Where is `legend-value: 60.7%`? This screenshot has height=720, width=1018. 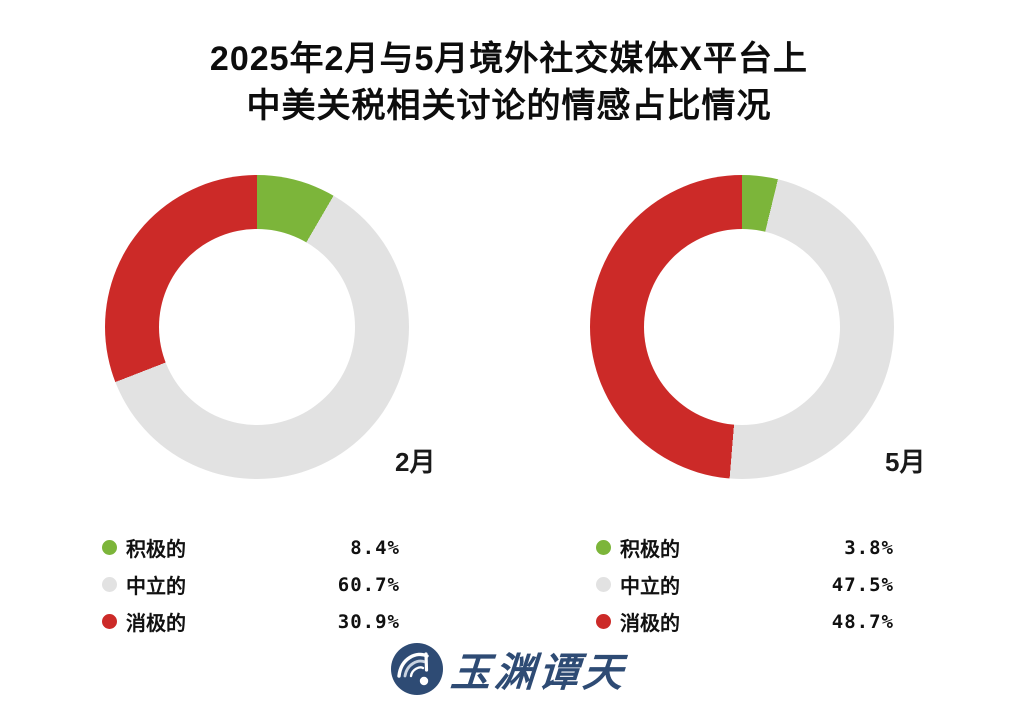
legend-value: 60.7% is located at coordinates (368, 584).